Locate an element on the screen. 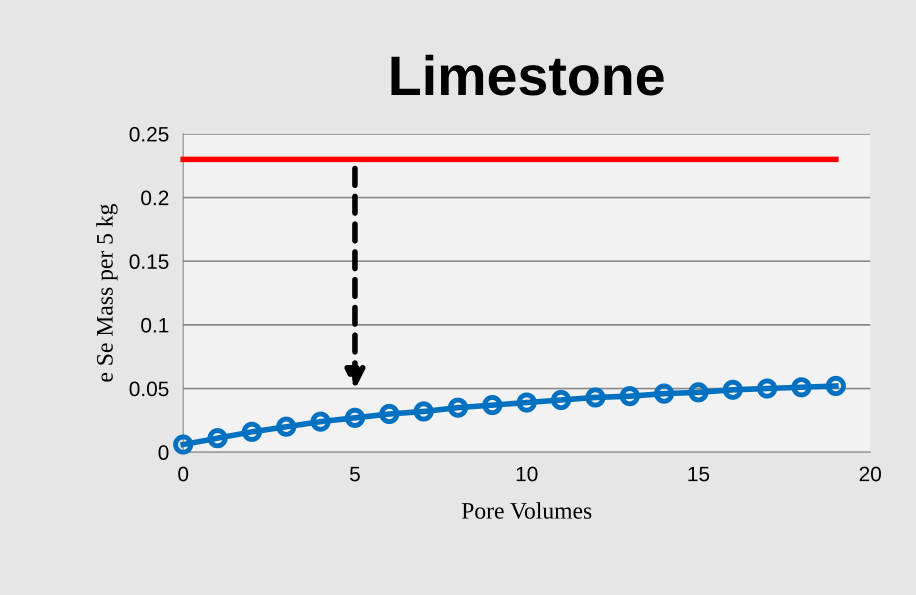 This screenshot has width=916, height=595. y-tick-label: 0.15 is located at coordinates (149, 261).